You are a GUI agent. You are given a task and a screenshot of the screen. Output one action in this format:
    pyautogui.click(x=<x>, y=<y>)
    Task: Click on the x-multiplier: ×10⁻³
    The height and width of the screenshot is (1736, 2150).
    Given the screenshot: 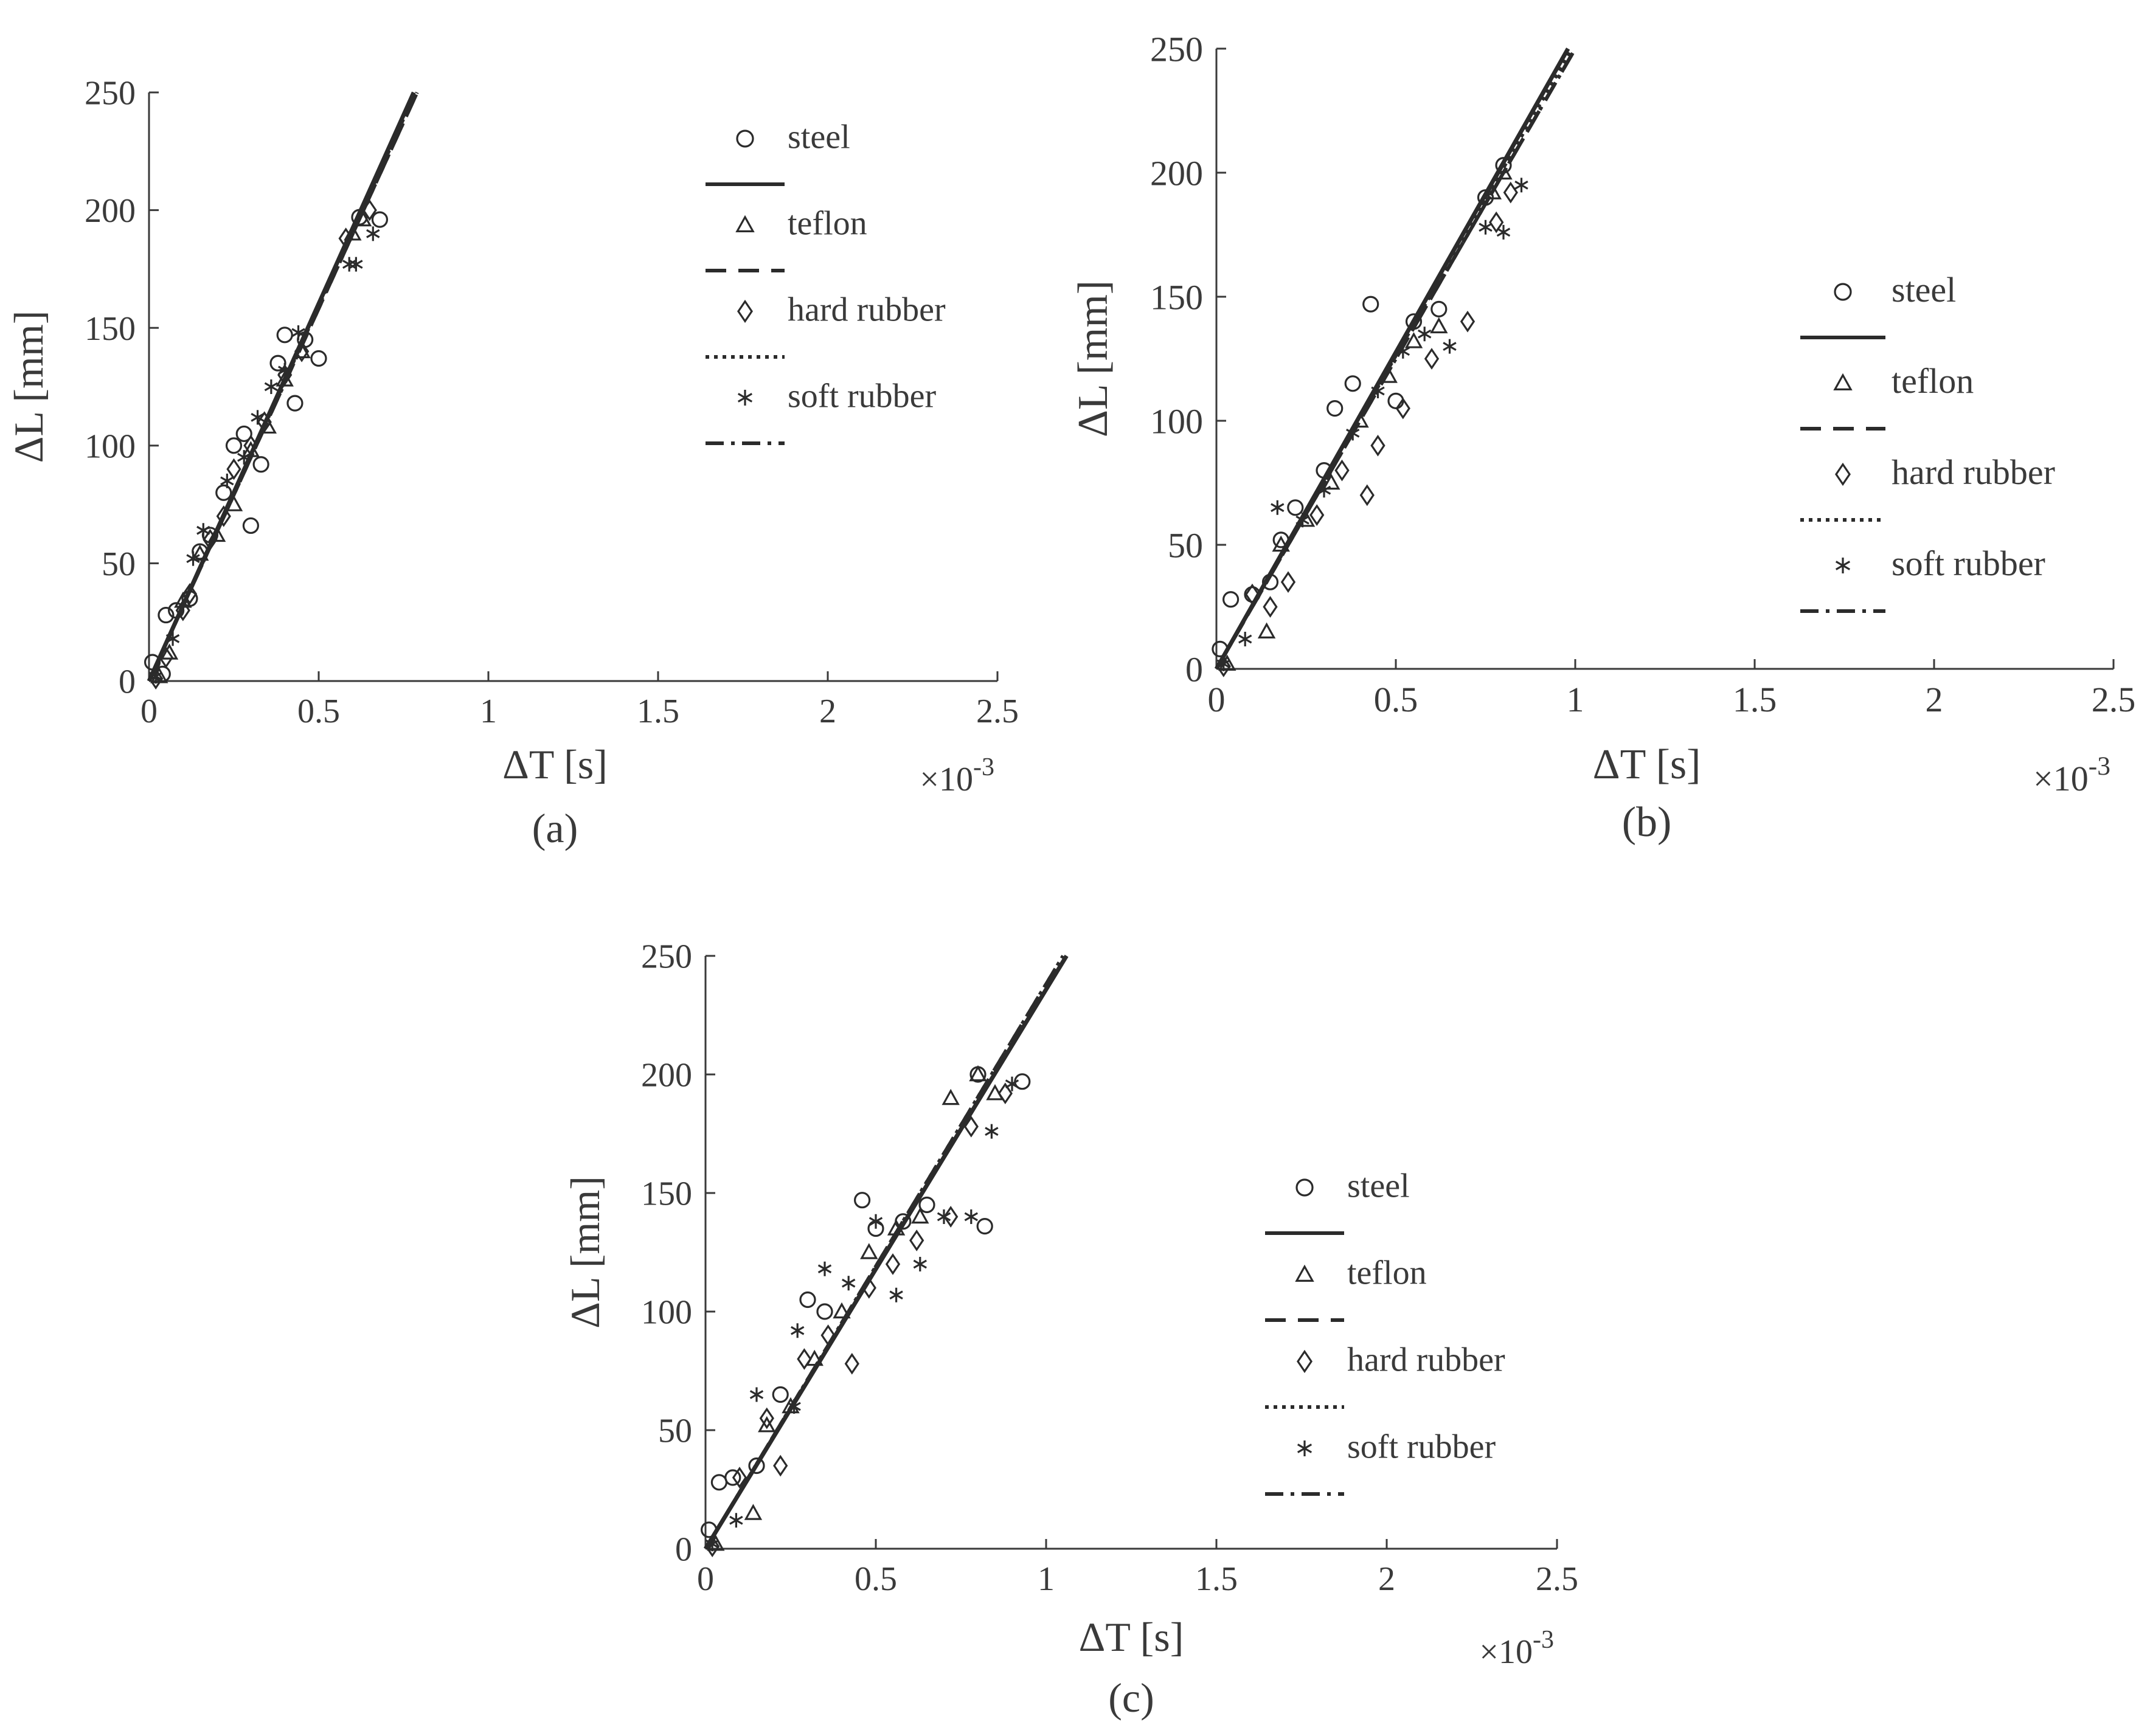 What is the action you would take?
    pyautogui.click(x=957, y=775)
    